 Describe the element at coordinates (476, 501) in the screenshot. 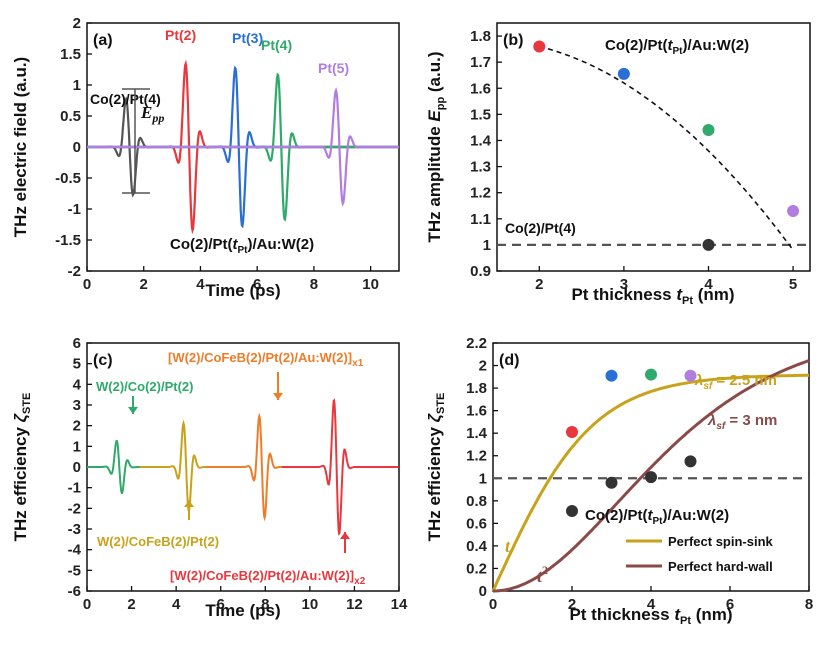

I see `panel-d-ytick-label: 0.8` at that location.